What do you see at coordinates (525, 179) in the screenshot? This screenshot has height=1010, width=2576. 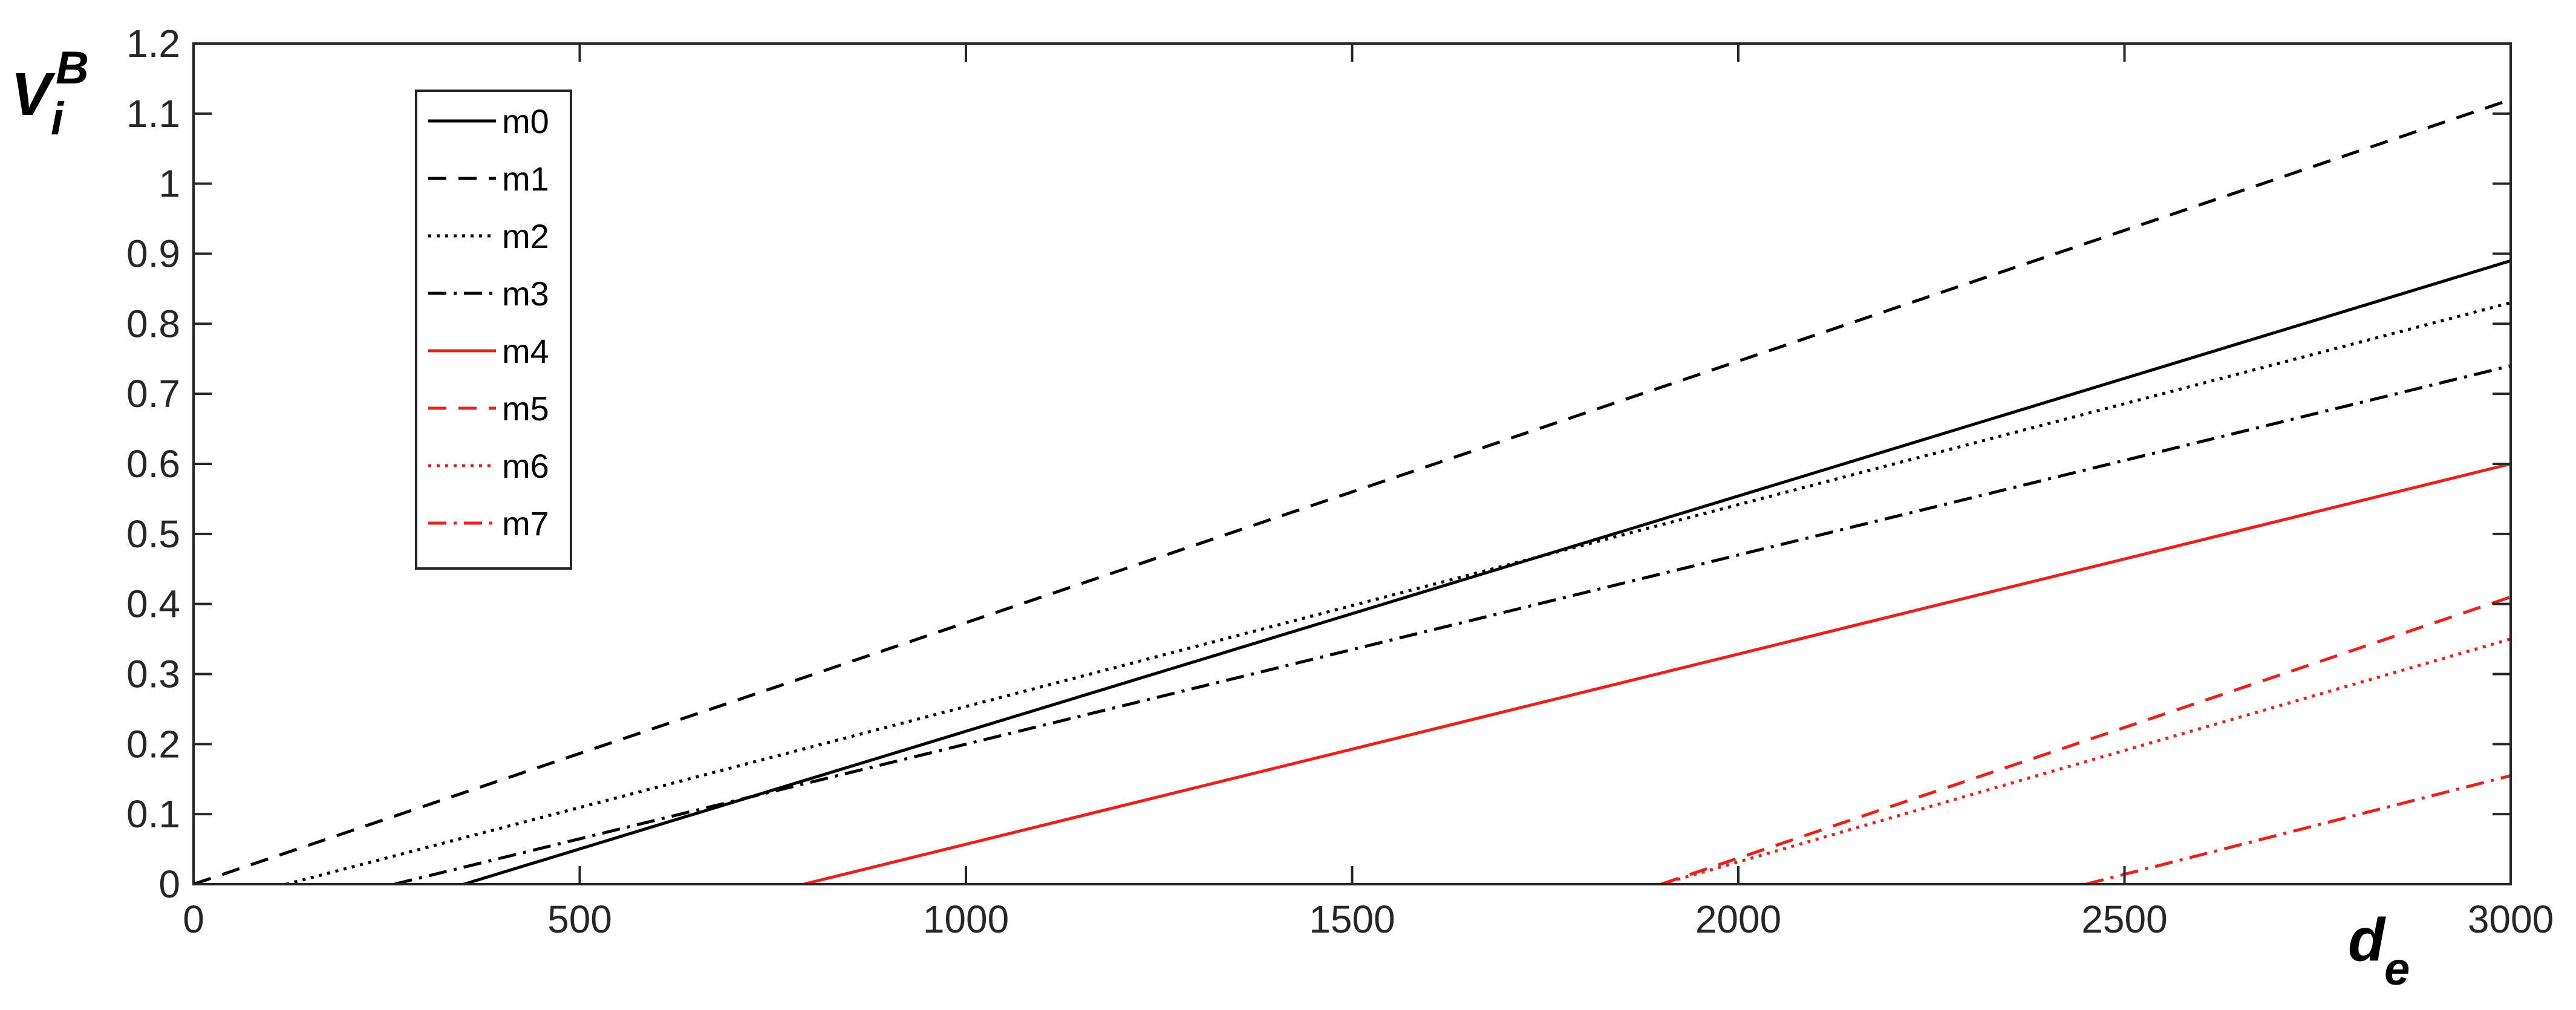 I see `legend-label-m1: m1` at bounding box center [525, 179].